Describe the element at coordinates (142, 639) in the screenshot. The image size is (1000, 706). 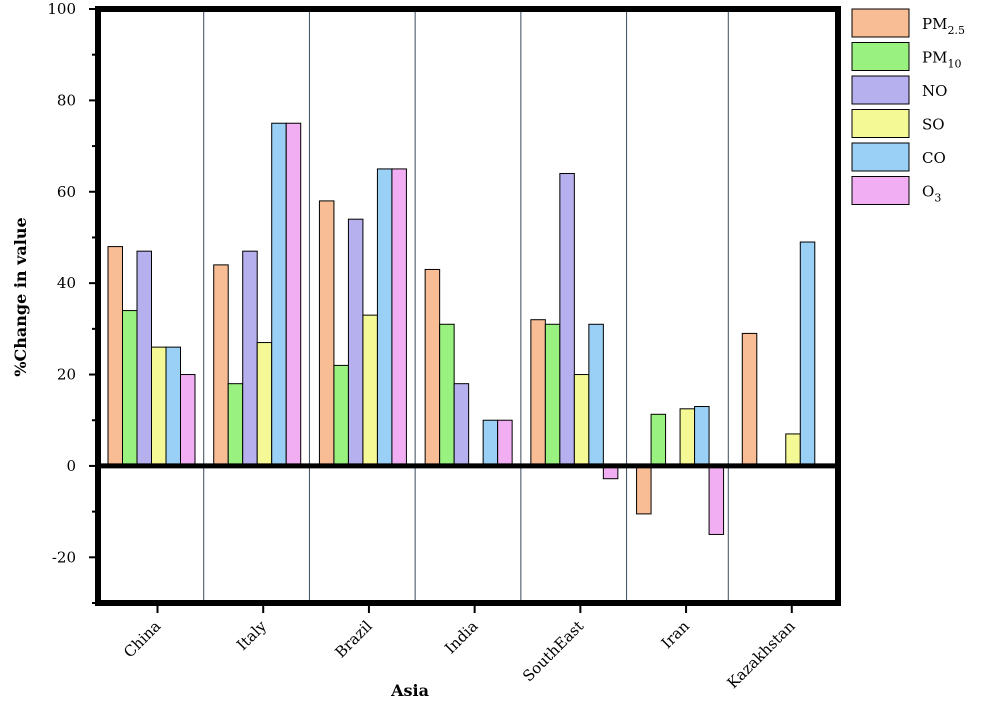
I see `x-tick-label-china: China` at that location.